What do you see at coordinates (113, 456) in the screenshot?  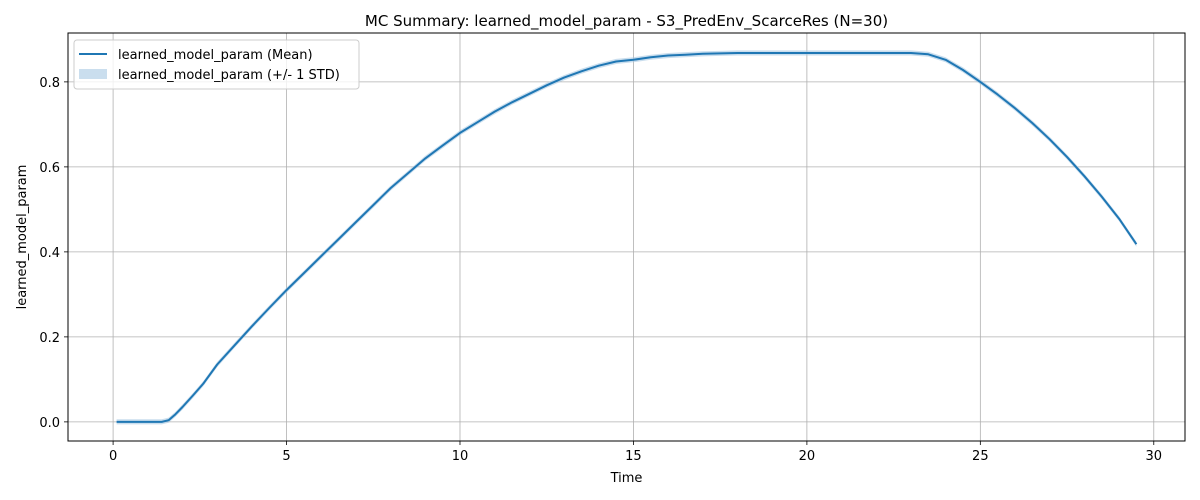 I see `x-tick-label: 0` at bounding box center [113, 456].